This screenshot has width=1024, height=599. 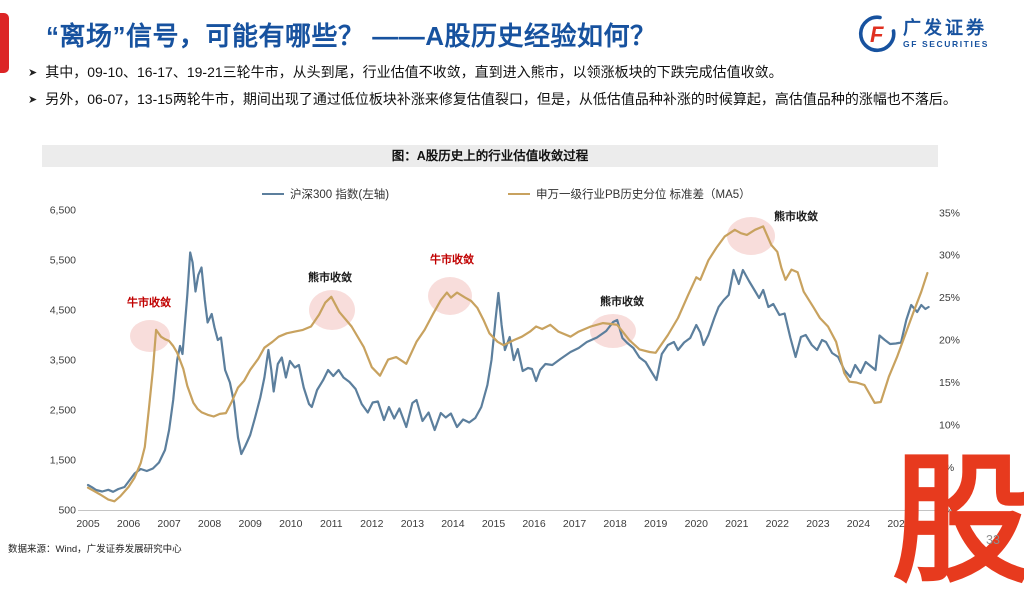 I want to click on logo-name-cn: 广发证券, so click(x=945, y=28).